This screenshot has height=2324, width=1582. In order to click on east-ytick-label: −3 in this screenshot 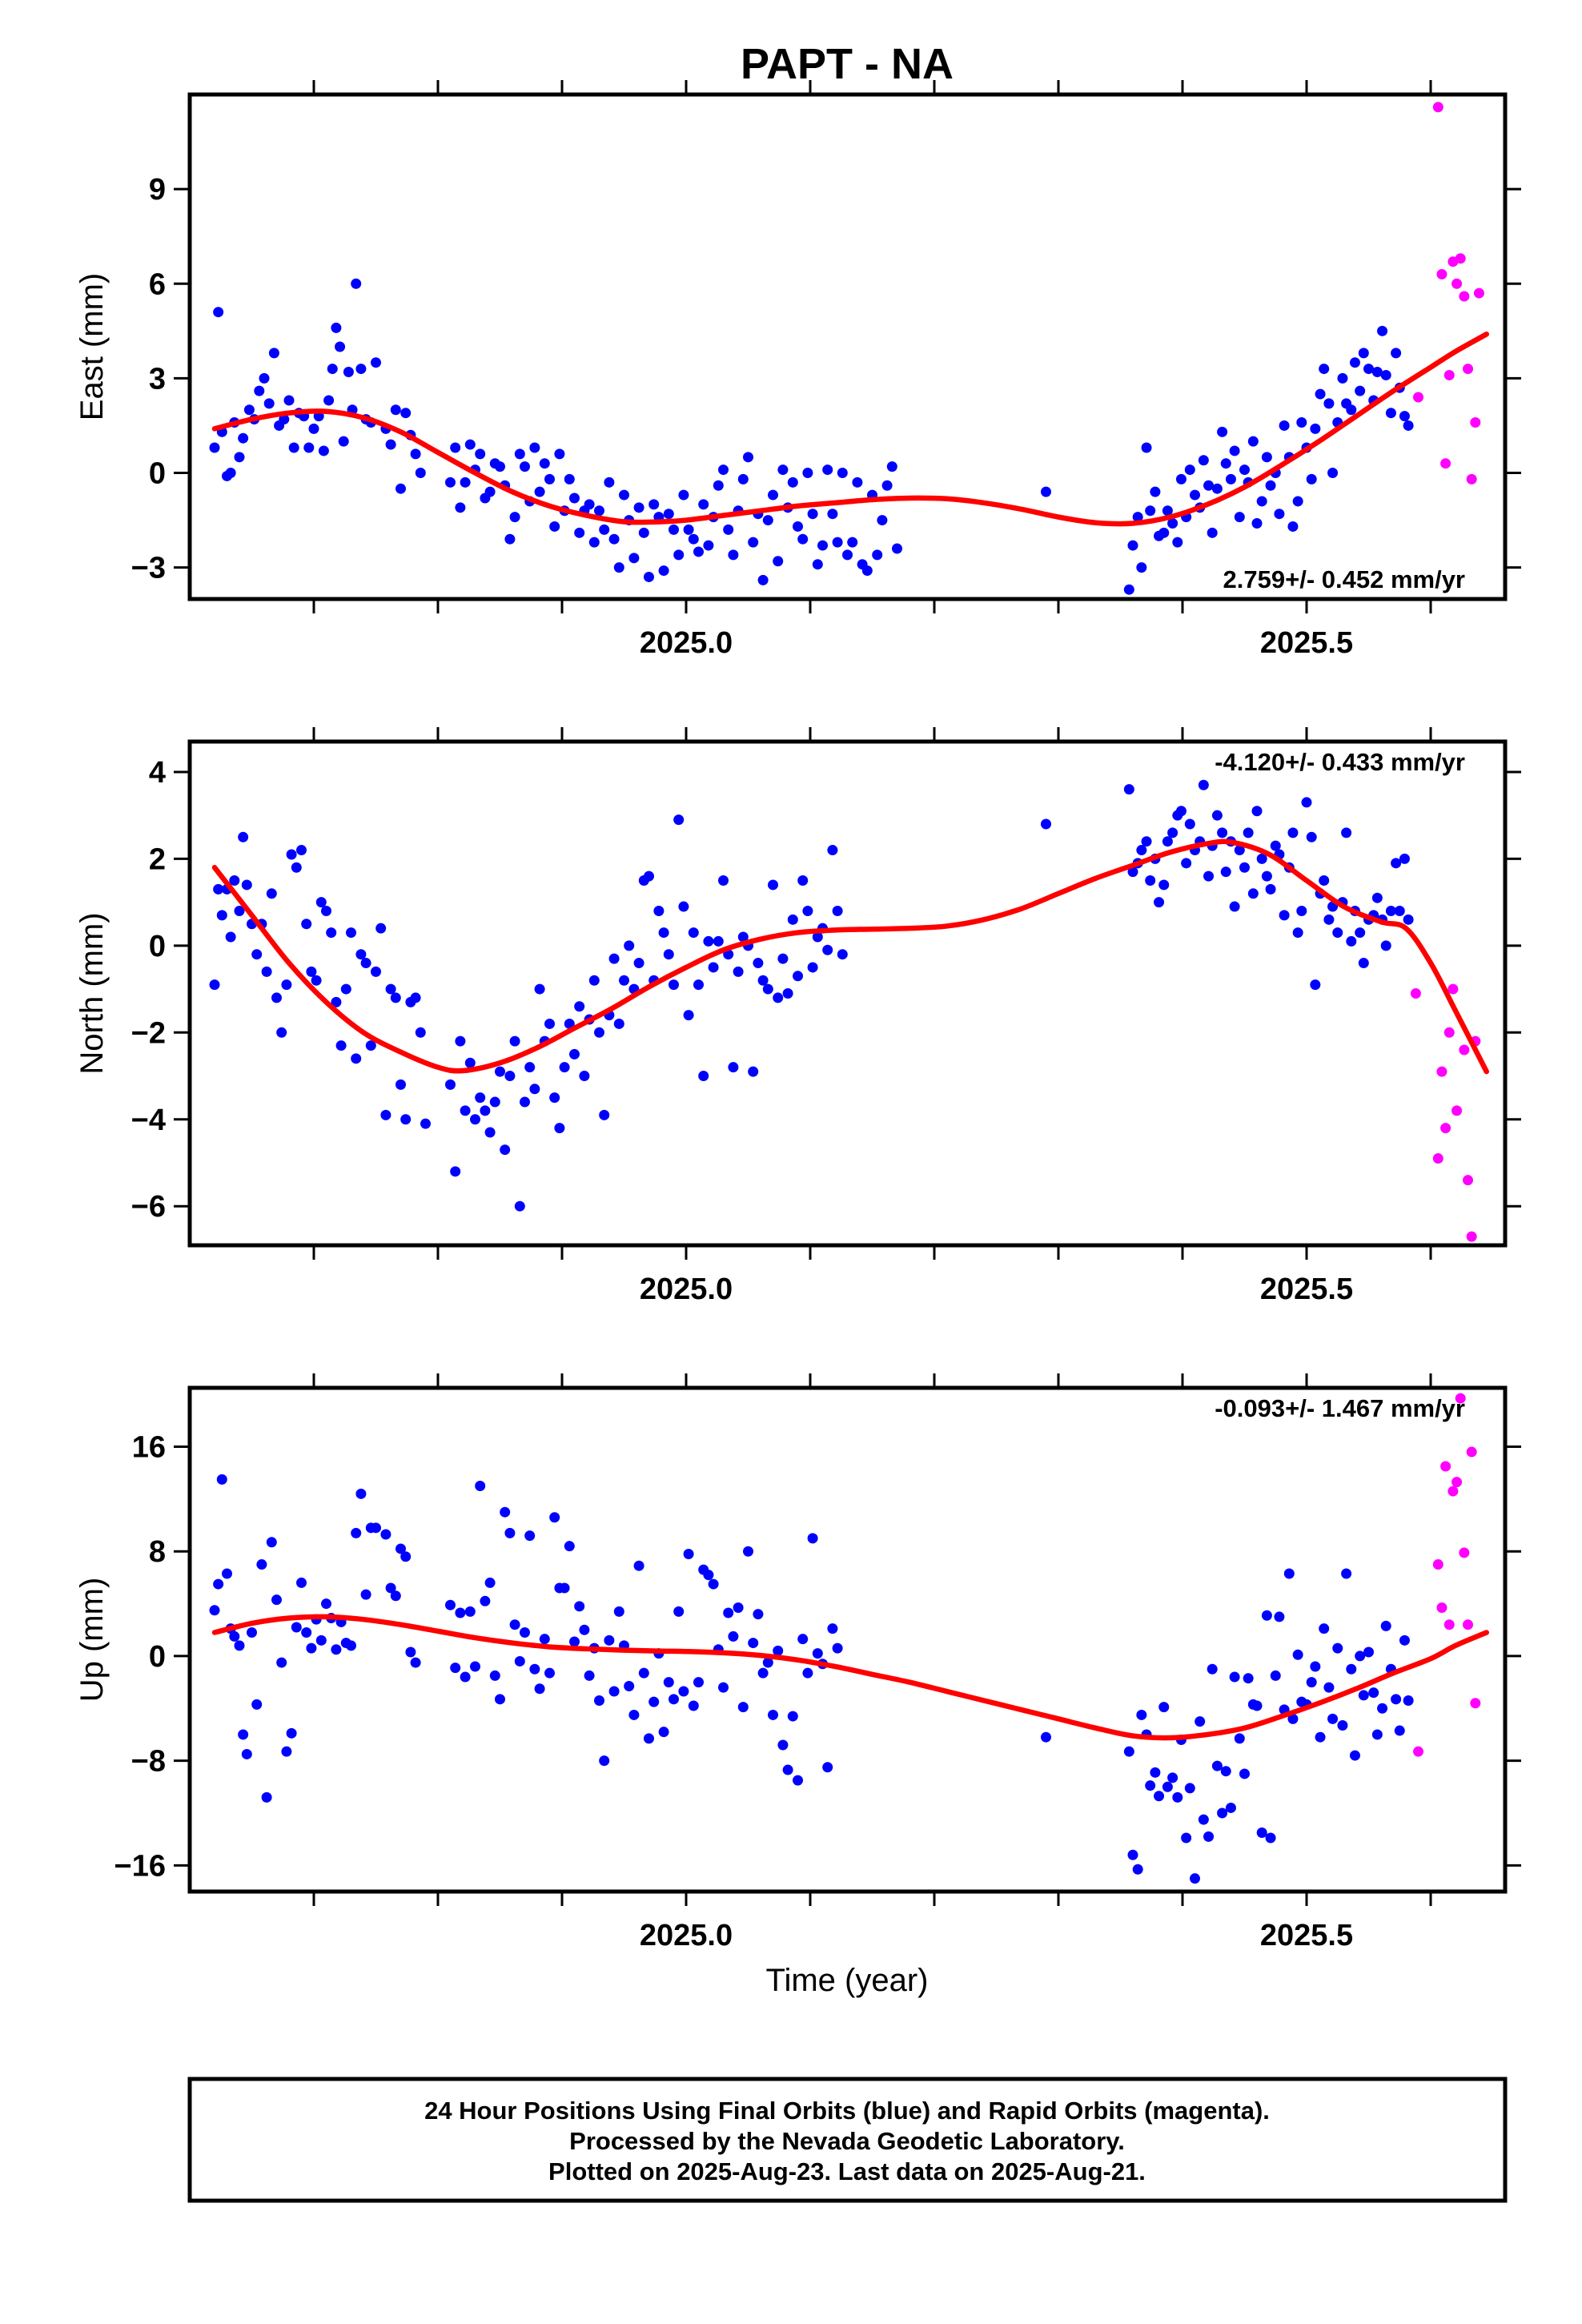, I will do `click(148, 568)`.